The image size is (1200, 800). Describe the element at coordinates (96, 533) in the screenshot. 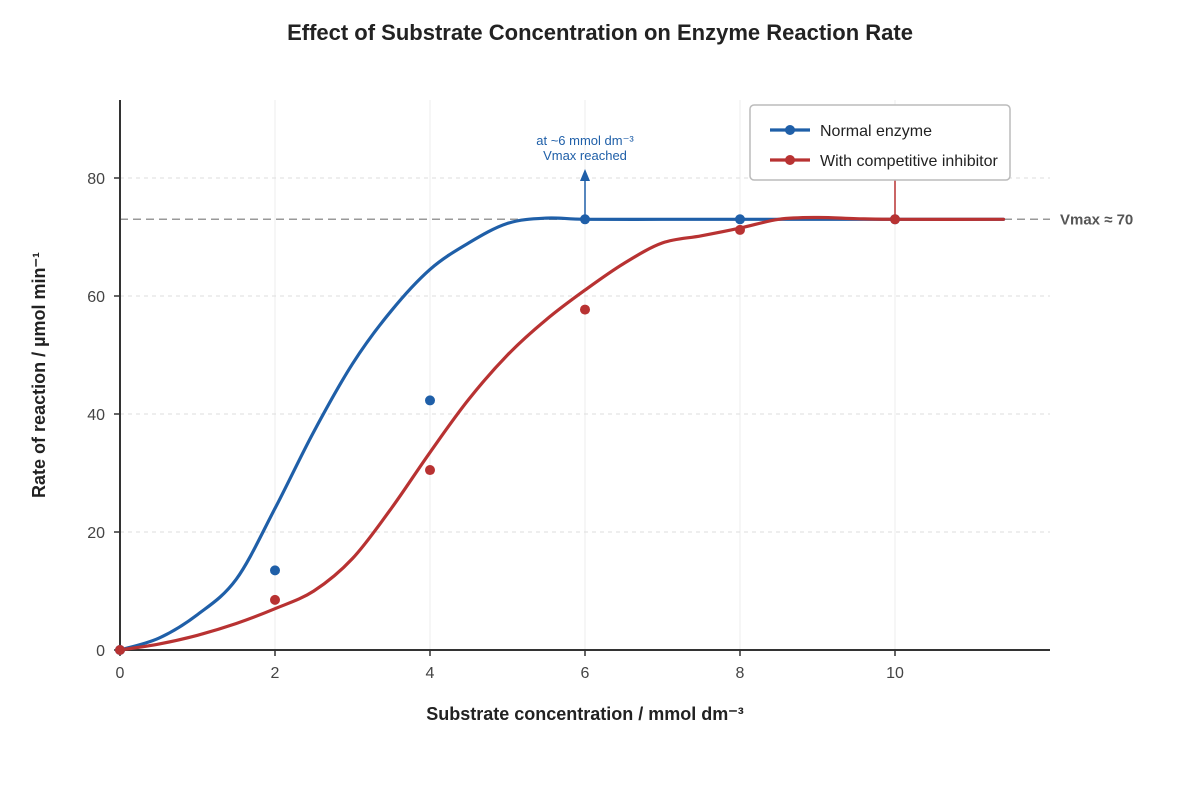

I see `y-tick-label: 20` at that location.